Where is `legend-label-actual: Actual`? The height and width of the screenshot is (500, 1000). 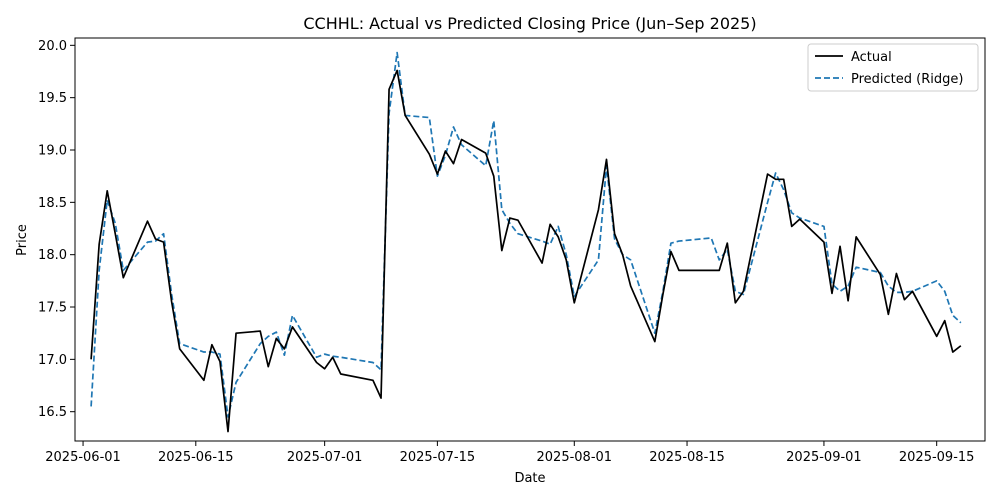 legend-label-actual: Actual is located at coordinates (871, 57).